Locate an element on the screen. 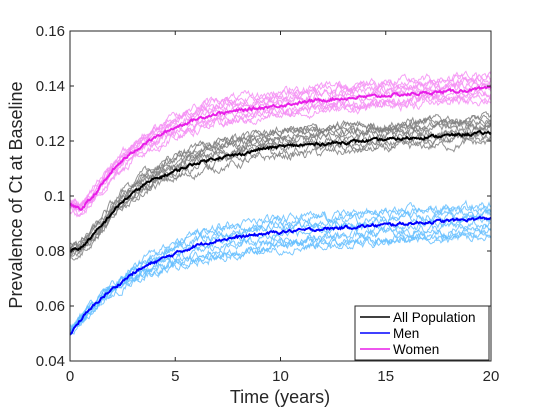 Image resolution: width=545 pixels, height=409 pixels. x-tick-label: 0 is located at coordinates (70, 376).